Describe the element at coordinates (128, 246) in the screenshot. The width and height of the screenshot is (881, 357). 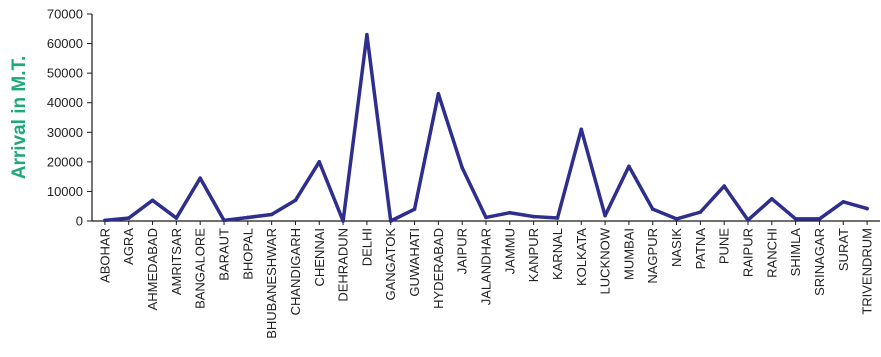
I see `x-tick-label: AGRA` at that location.